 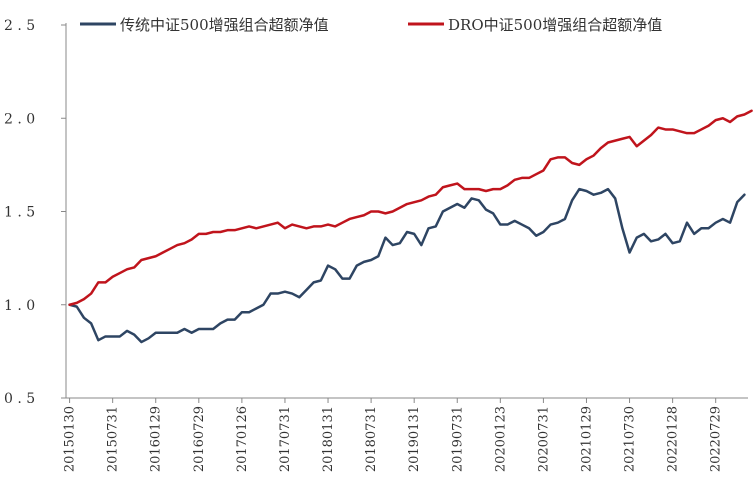 I want to click on x-tick-label: 20150130, so click(x=70, y=439).